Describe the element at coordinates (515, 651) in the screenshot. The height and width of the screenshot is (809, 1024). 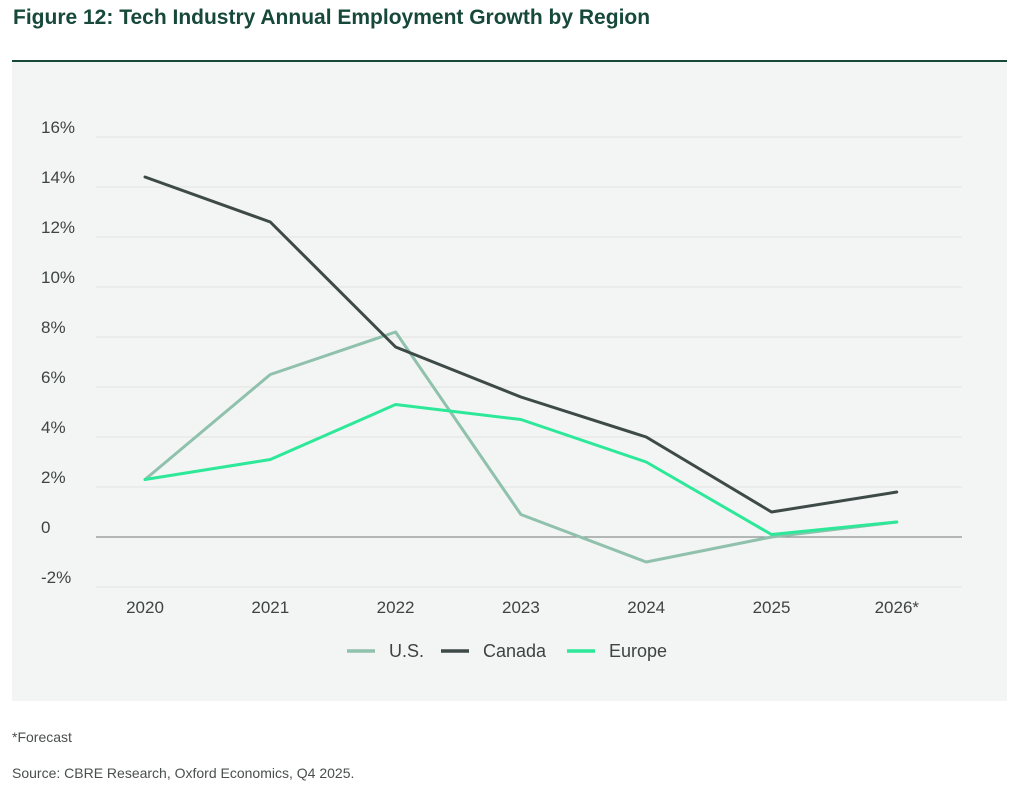
I see `legend-label: Canada` at that location.